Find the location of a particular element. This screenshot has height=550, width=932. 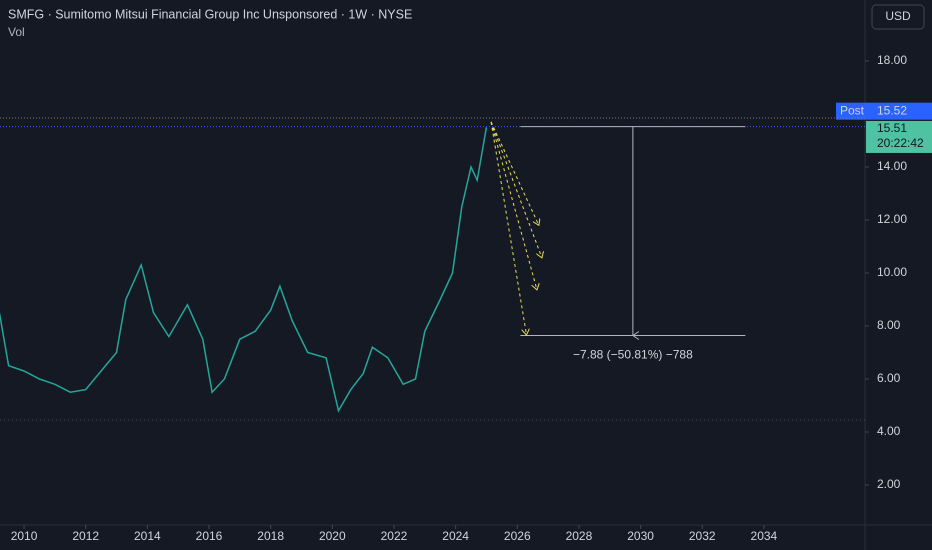

y-tick-label: 4.00 is located at coordinates (889, 431).